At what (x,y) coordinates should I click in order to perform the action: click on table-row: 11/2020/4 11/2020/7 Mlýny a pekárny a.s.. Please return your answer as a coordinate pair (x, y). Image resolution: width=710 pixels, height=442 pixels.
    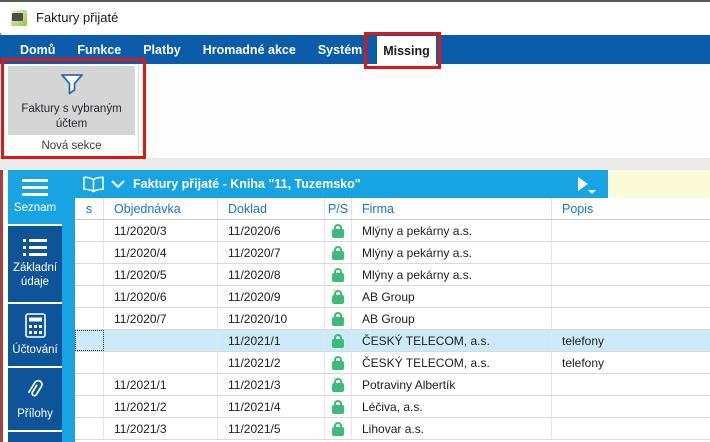
    Looking at the image, I should click on (392, 253).